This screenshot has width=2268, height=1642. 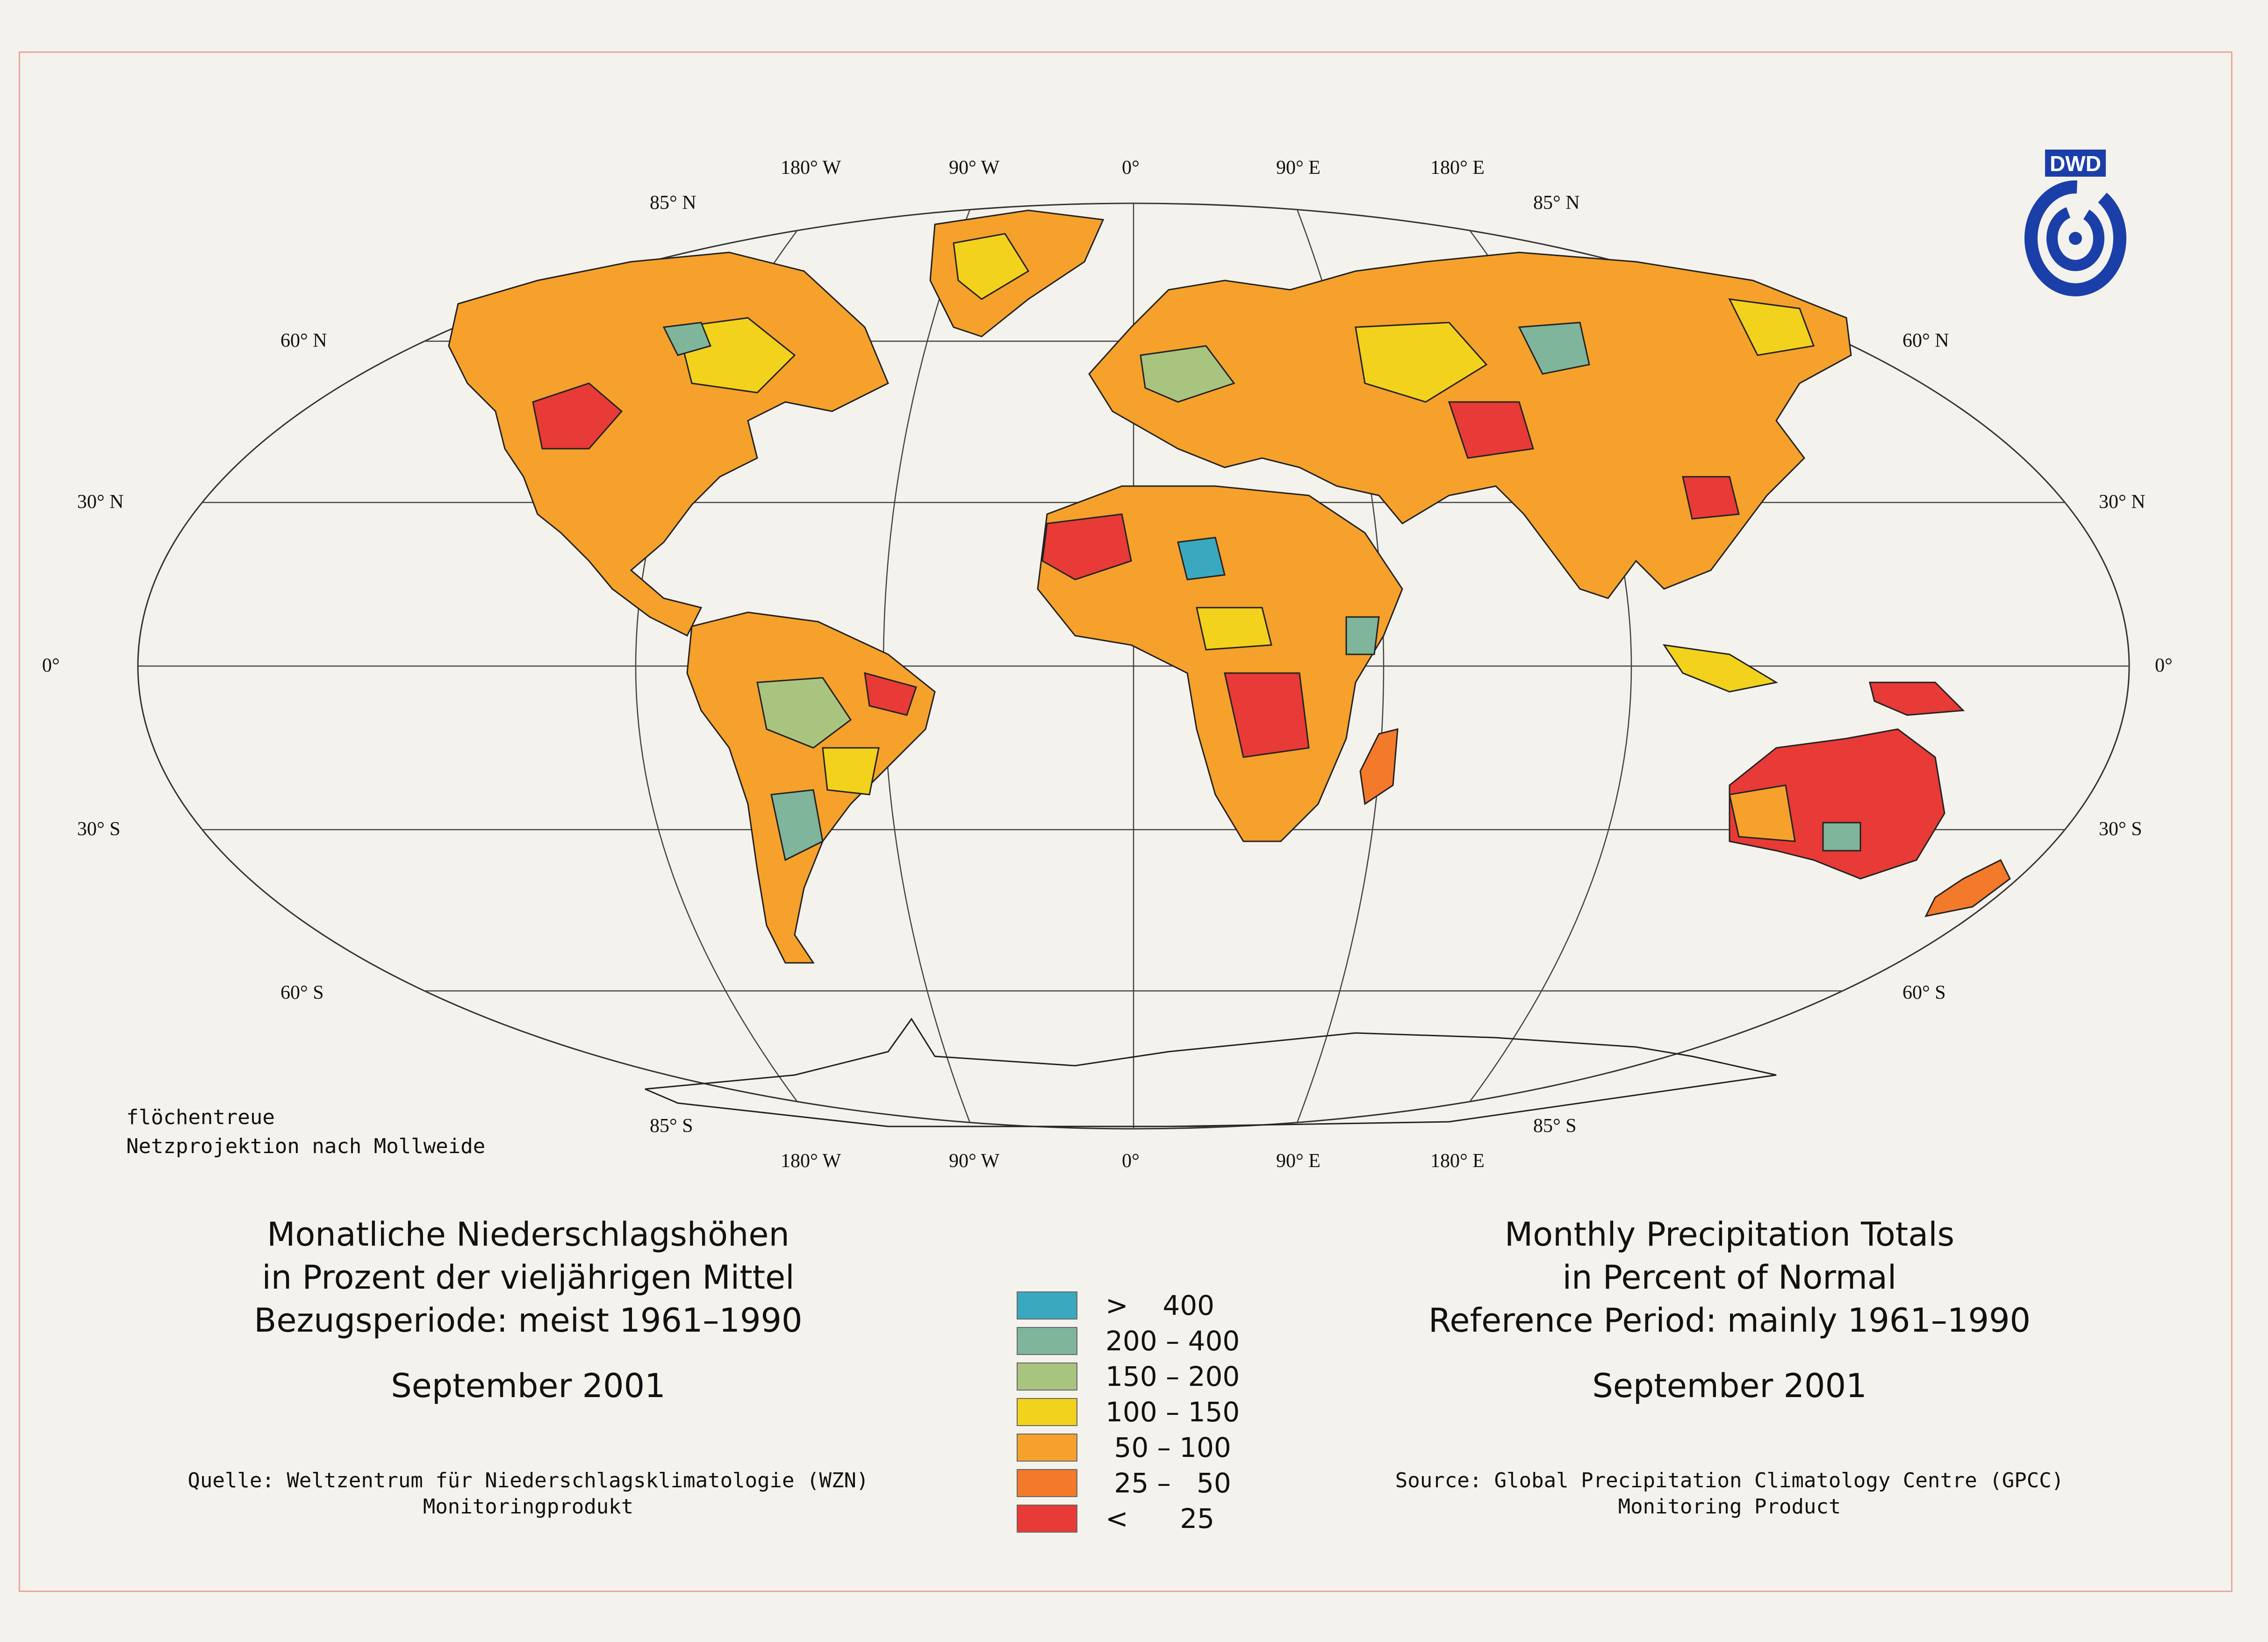 What do you see at coordinates (811, 168) in the screenshot?
I see `lon-label-180w-top: 180° W` at bounding box center [811, 168].